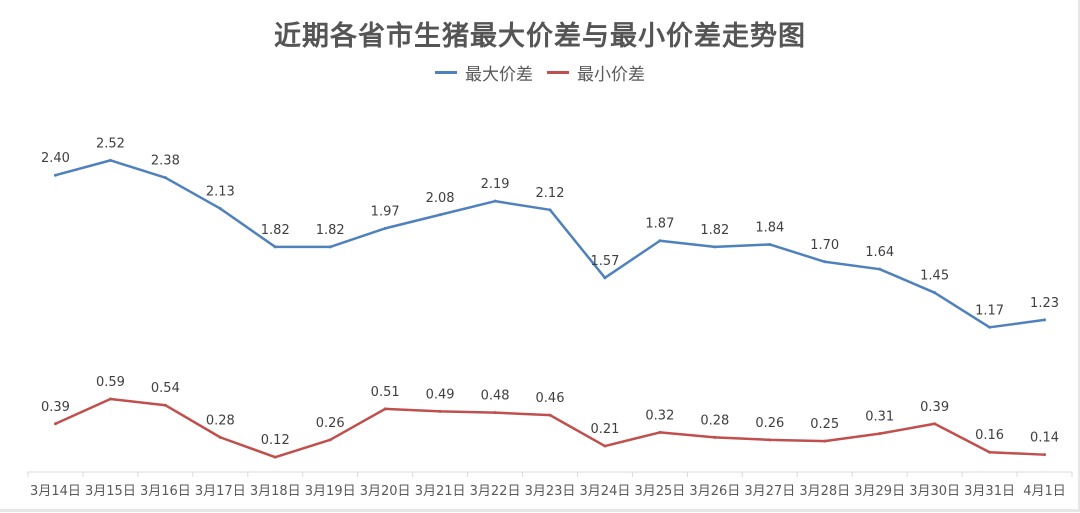  What do you see at coordinates (989, 310) in the screenshot?
I see `data-label: 1.17` at bounding box center [989, 310].